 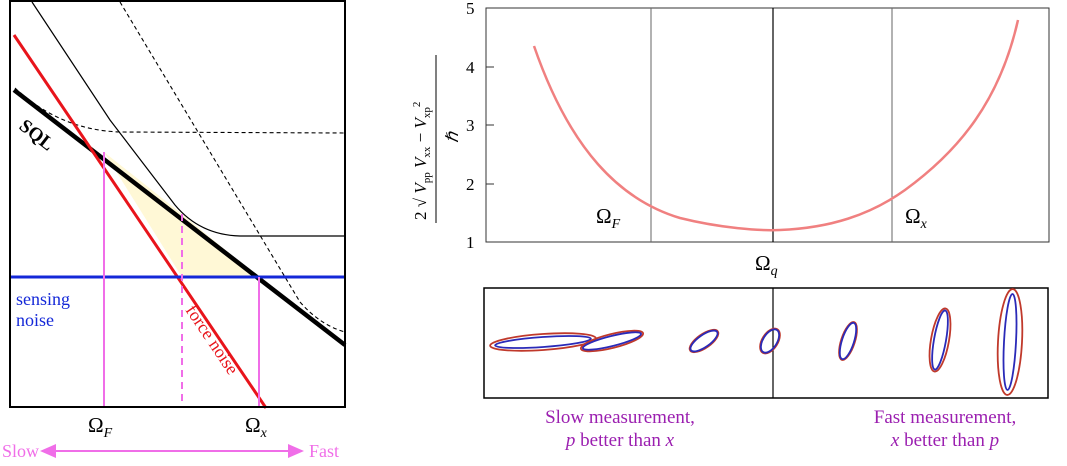 What do you see at coordinates (210, 152) in the screenshot?
I see `dashed-line-long` at bounding box center [210, 152].